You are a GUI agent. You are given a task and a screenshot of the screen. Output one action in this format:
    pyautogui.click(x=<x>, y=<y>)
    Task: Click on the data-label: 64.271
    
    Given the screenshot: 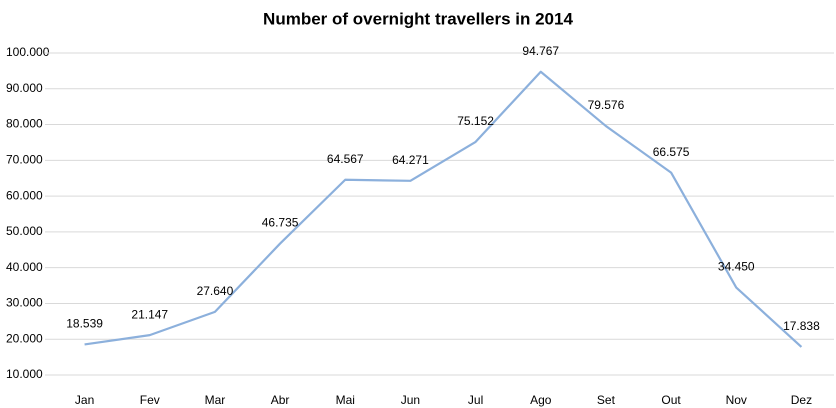 What is the action you would take?
    pyautogui.click(x=410, y=160)
    